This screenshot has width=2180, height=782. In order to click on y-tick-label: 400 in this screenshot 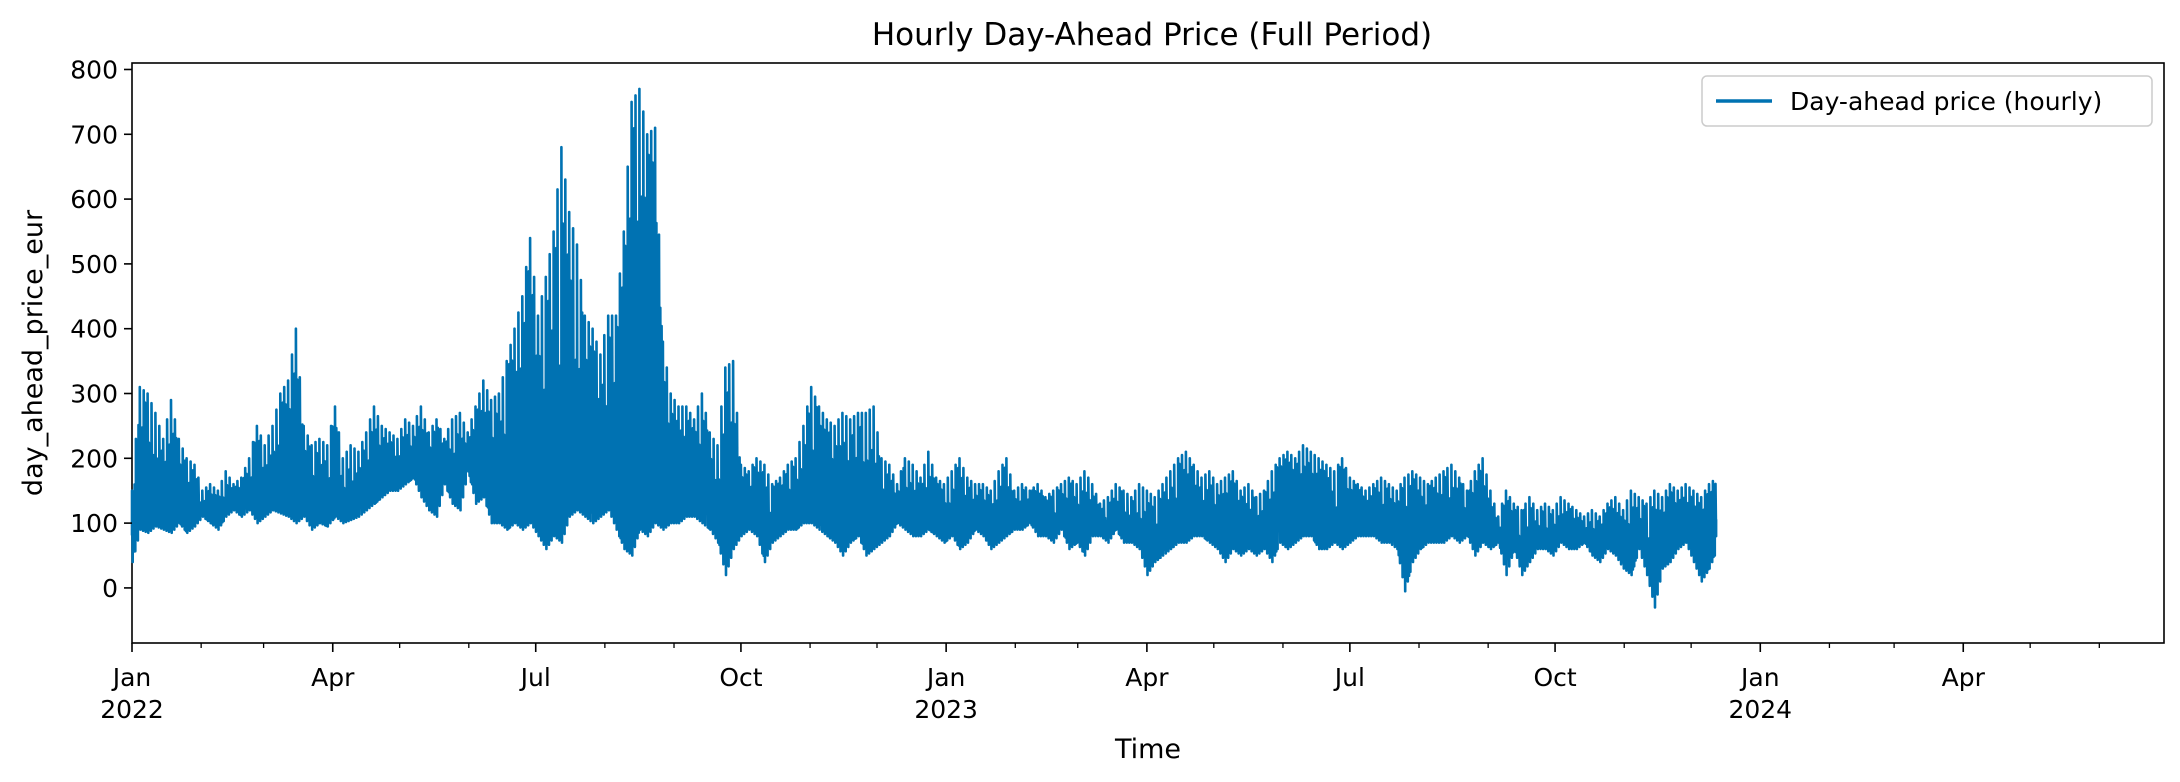, I will do `click(94, 329)`.